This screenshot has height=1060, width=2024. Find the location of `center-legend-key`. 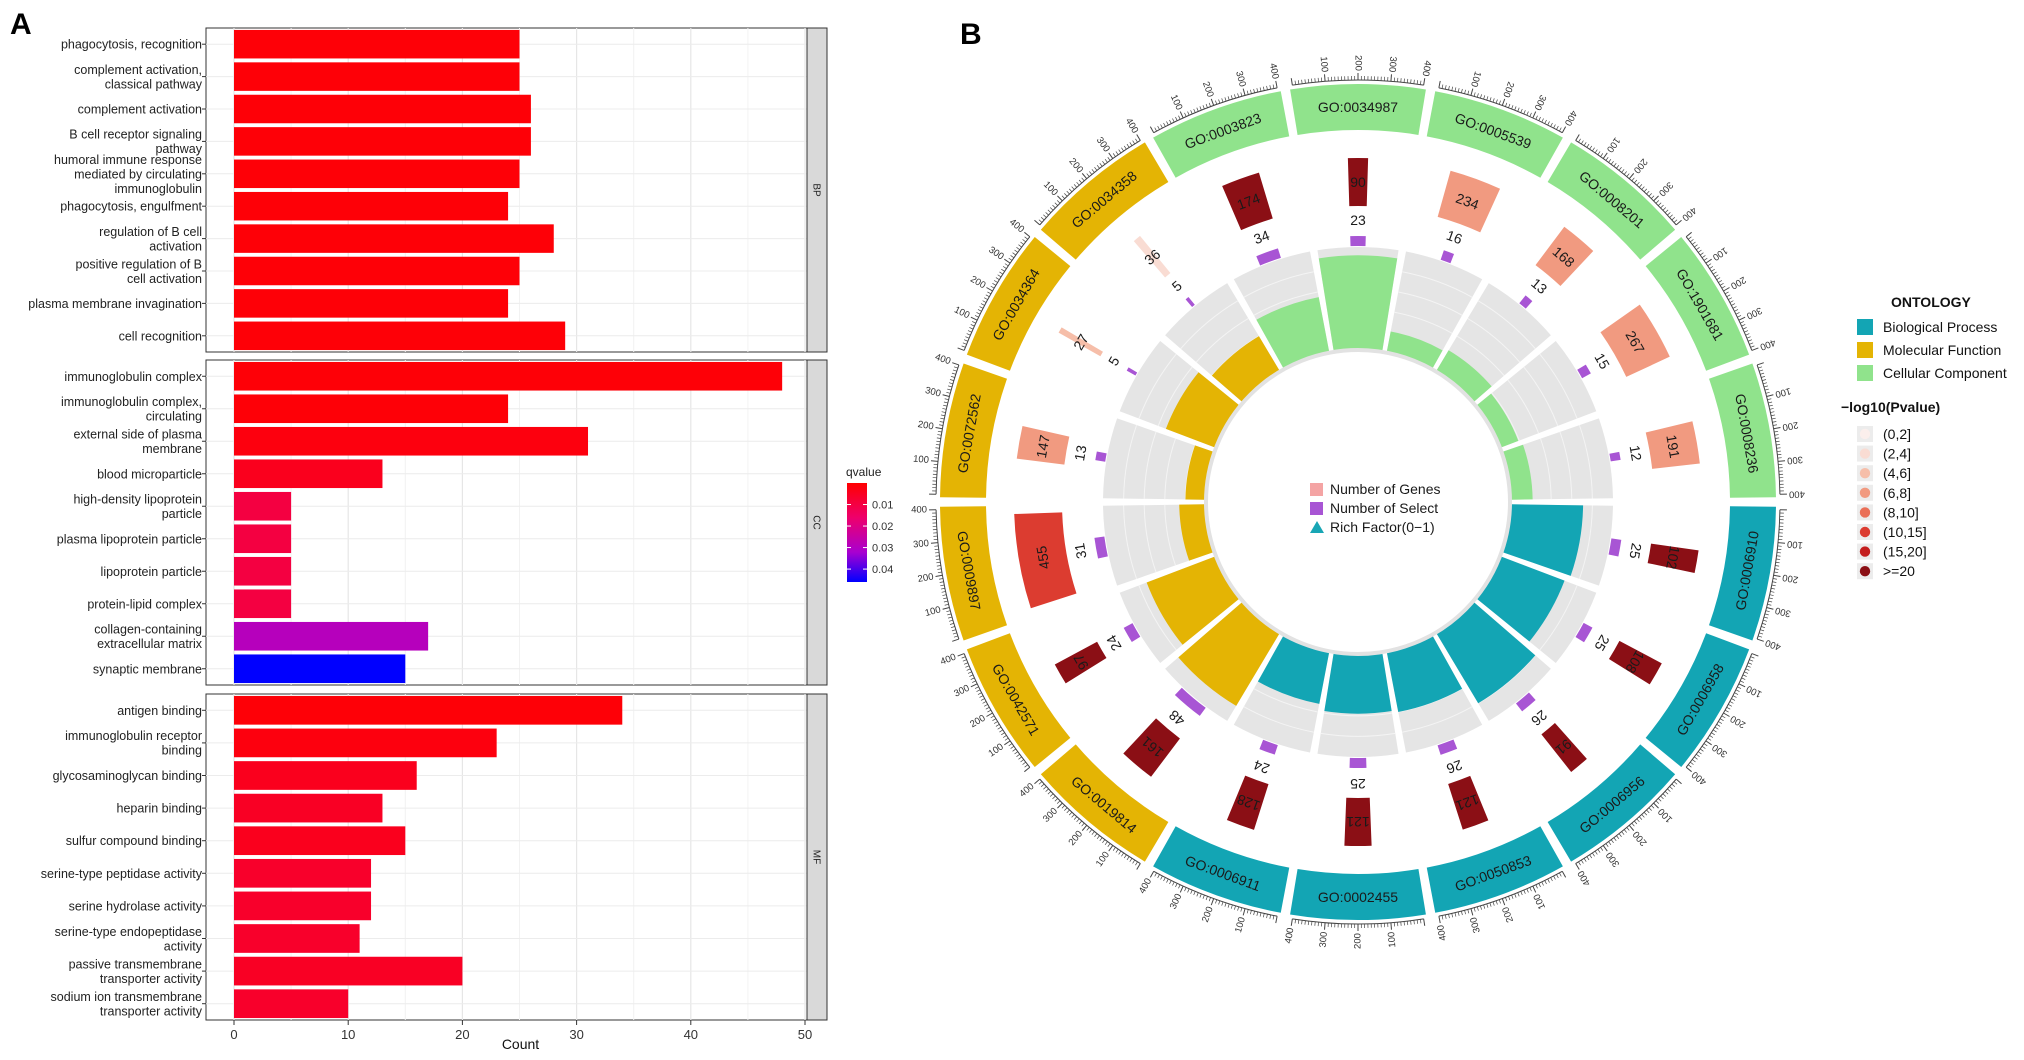

center-legend-key is located at coordinates (1316, 508).